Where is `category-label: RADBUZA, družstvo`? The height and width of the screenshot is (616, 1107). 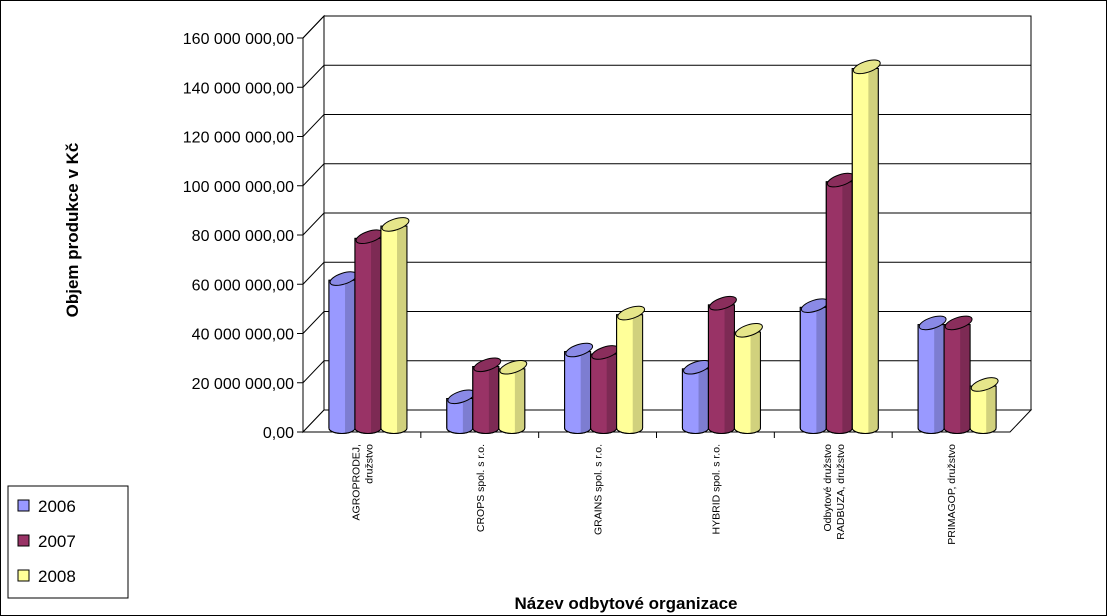 category-label: RADBUZA, družstvo is located at coordinates (841, 492).